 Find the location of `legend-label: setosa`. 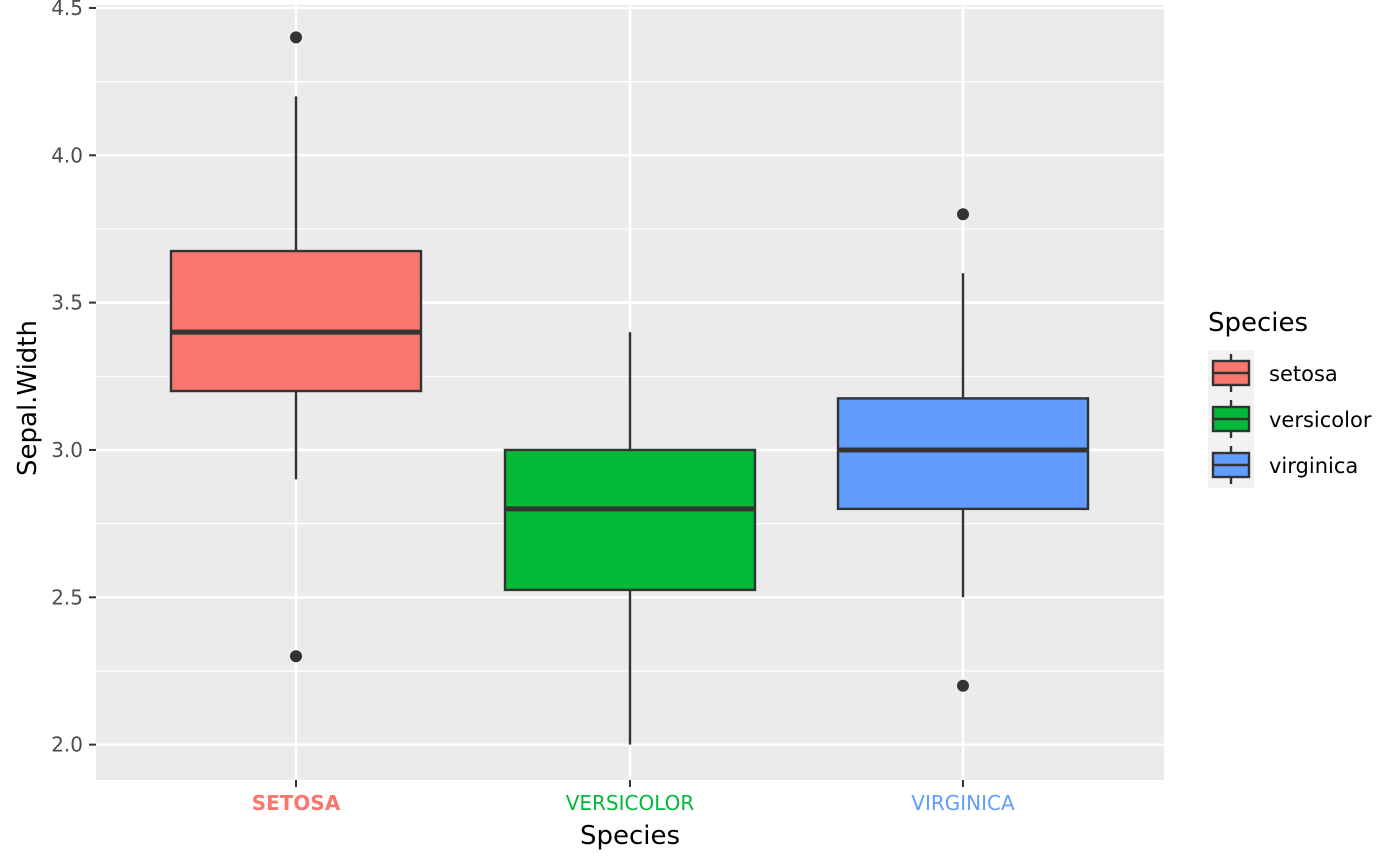

legend-label: setosa is located at coordinates (1303, 374).